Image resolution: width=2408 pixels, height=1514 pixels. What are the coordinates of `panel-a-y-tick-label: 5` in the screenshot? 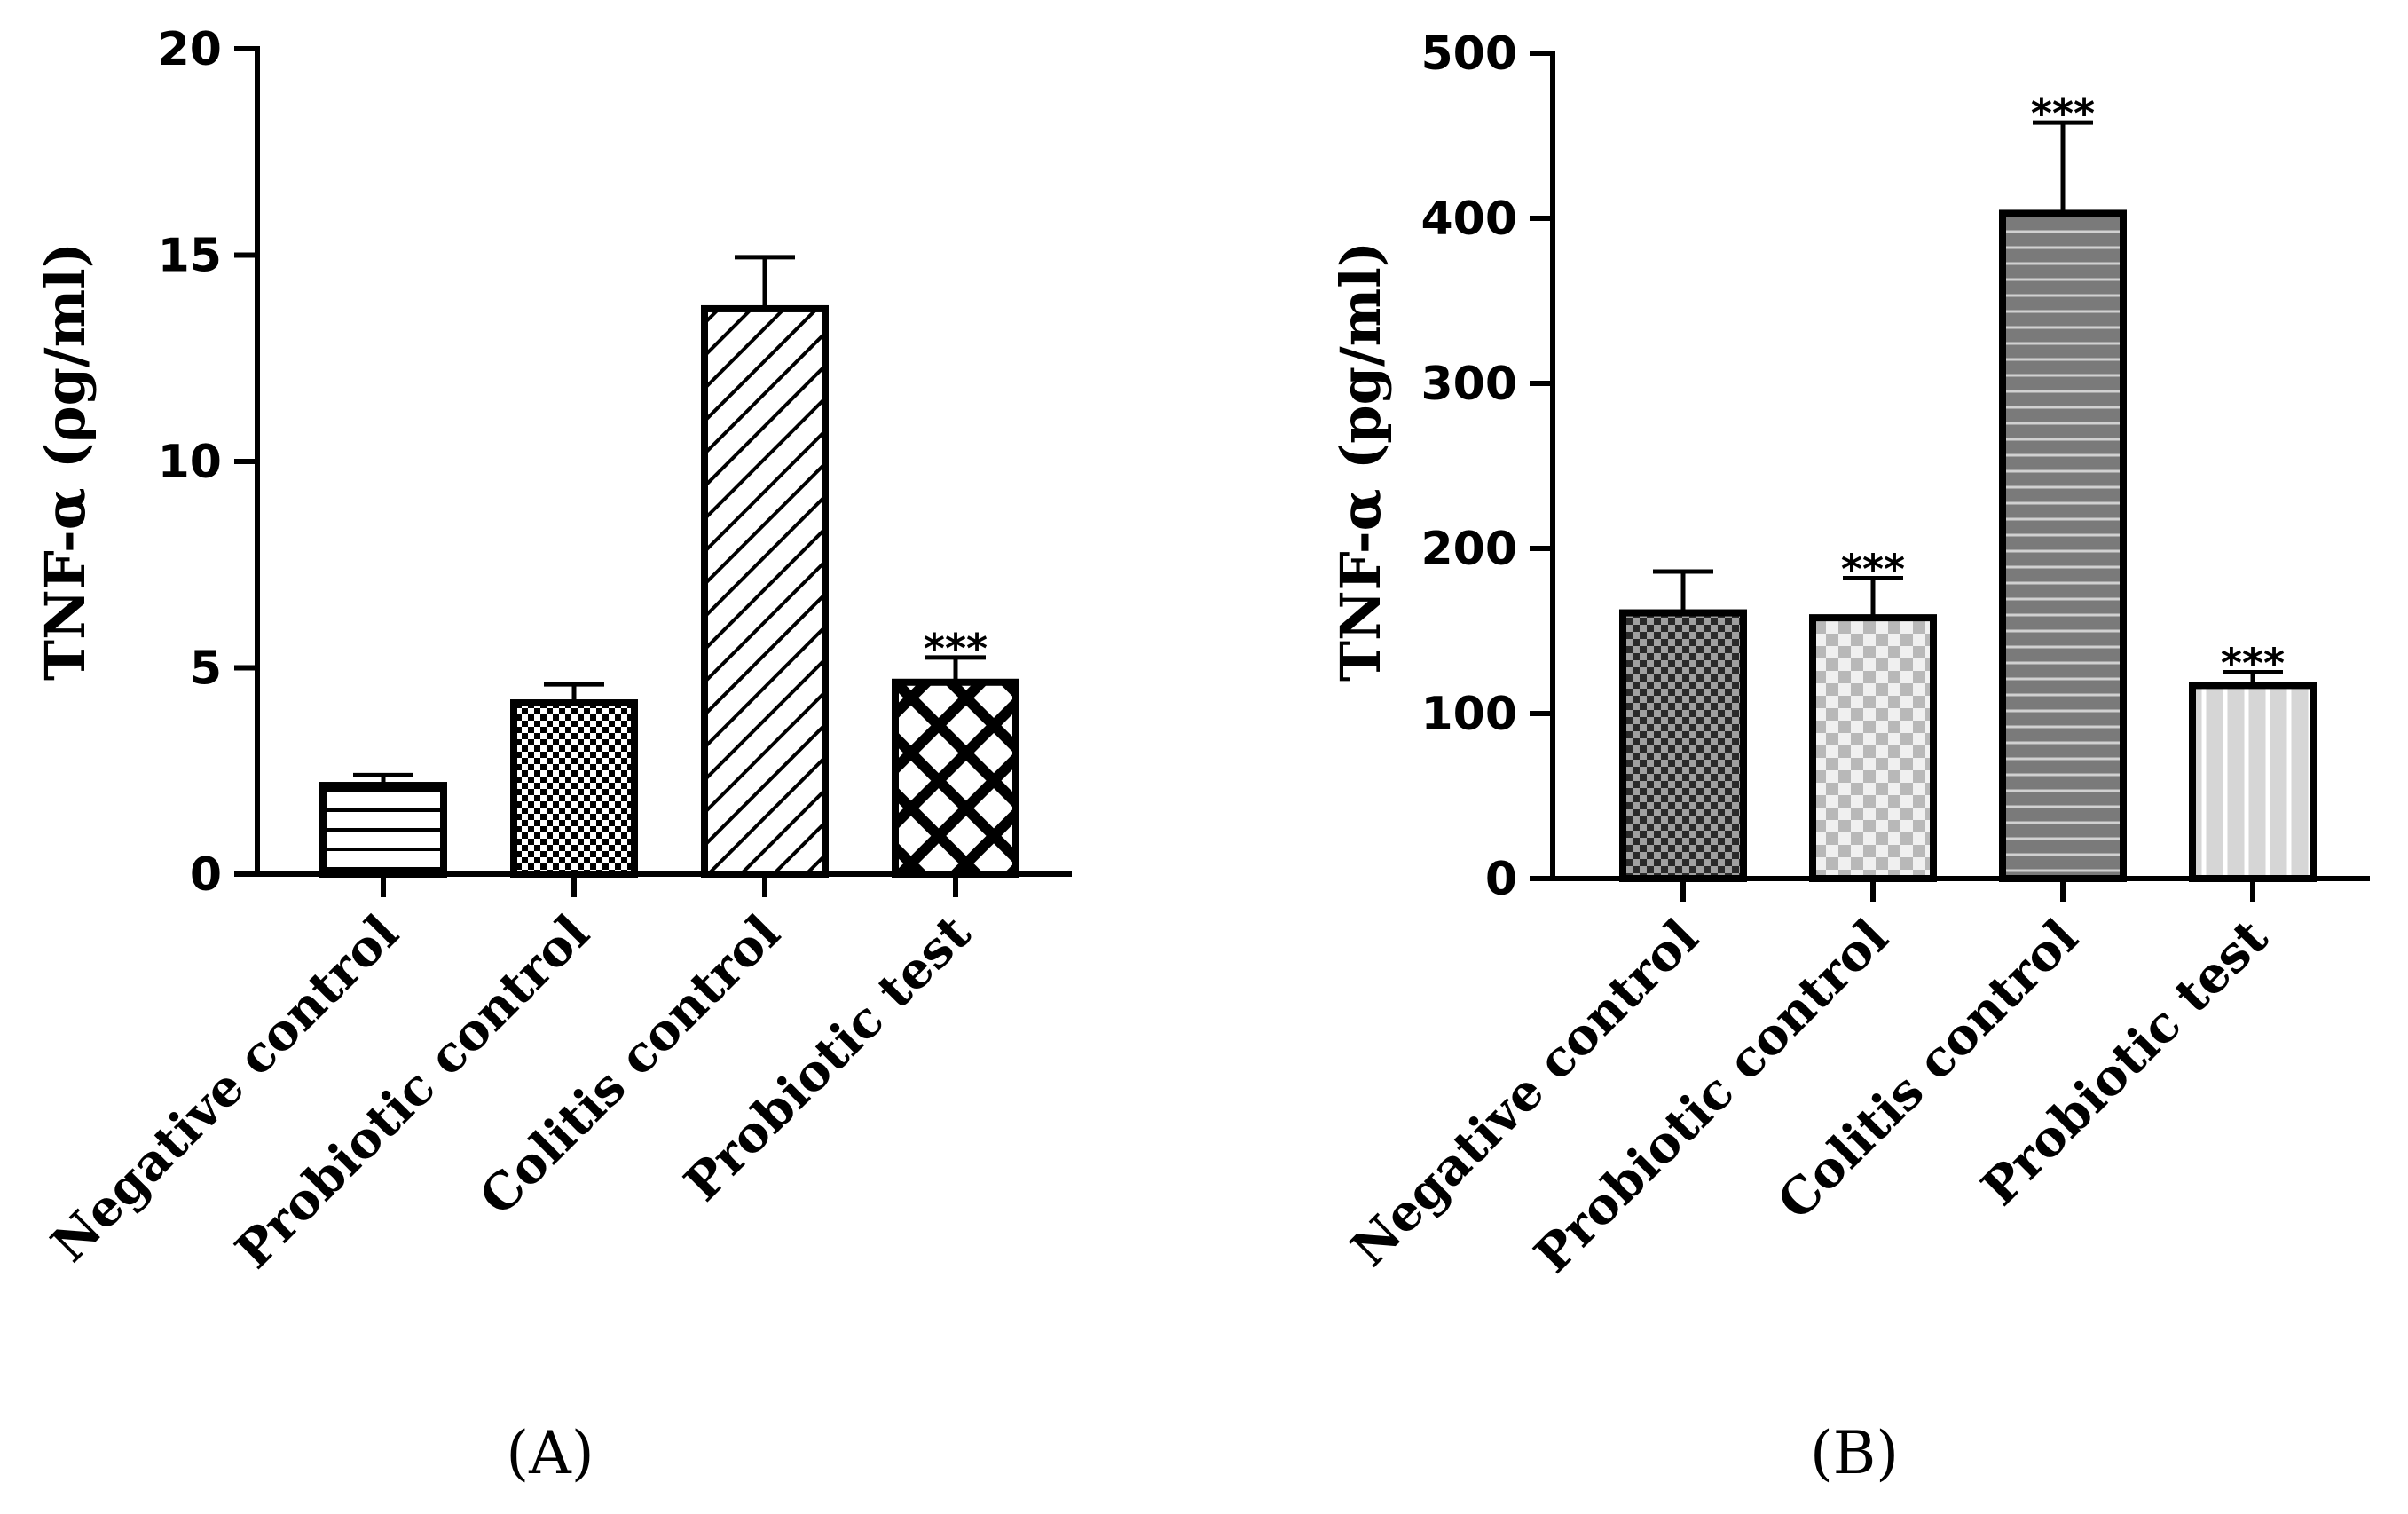 It's located at (206, 669).